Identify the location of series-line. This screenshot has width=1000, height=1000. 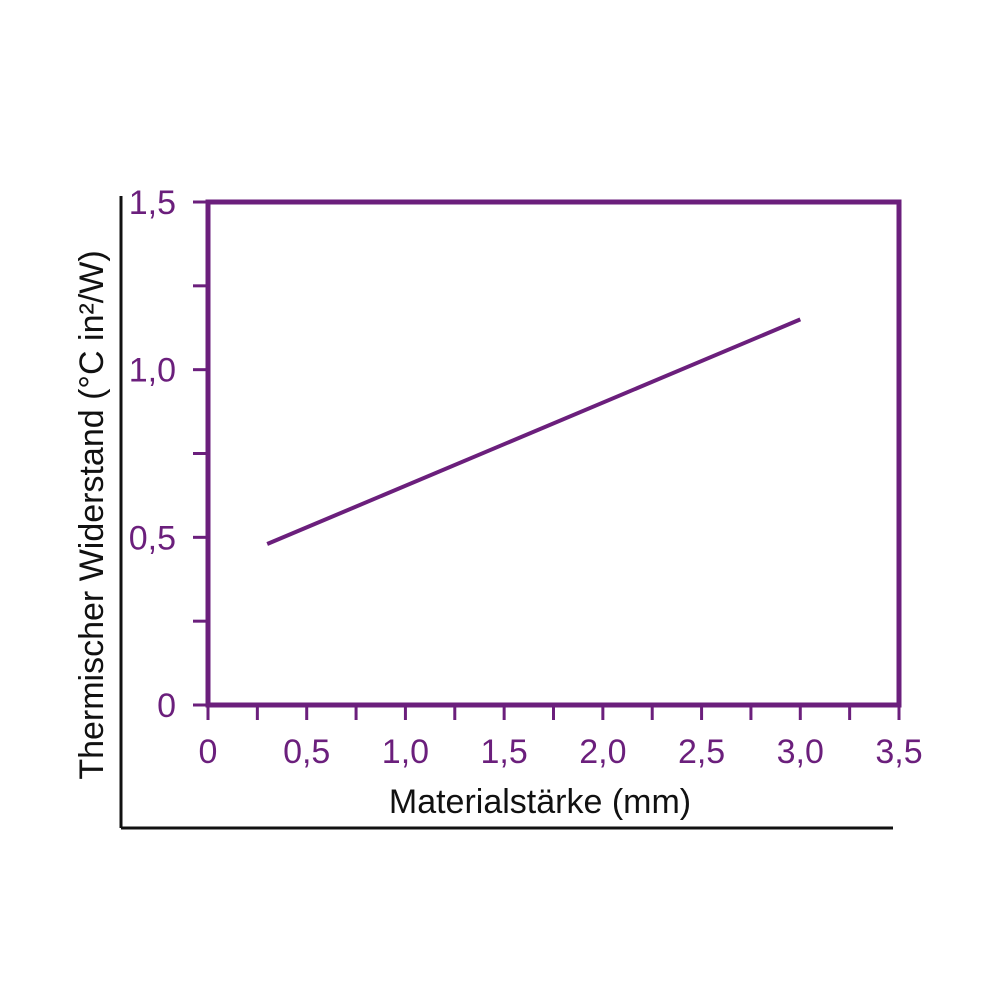
(534, 431).